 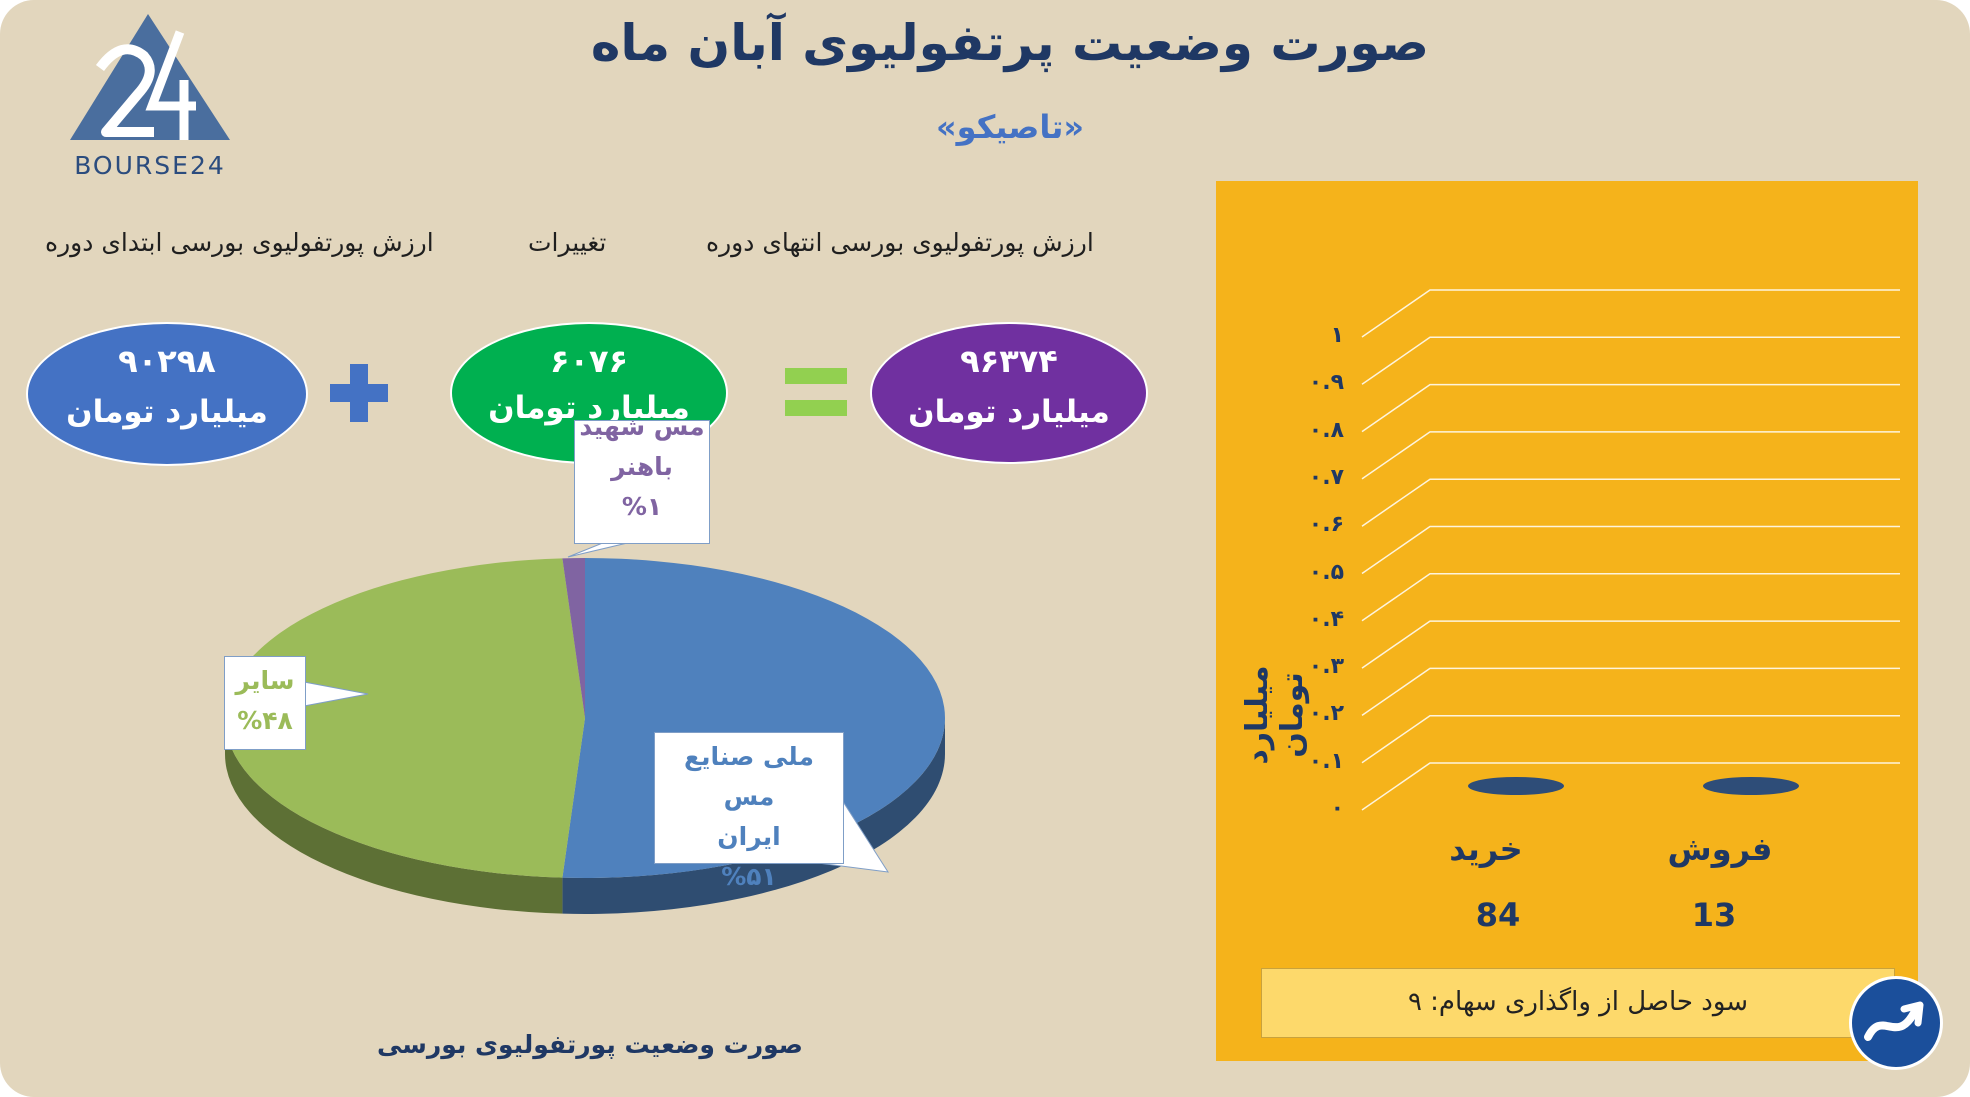 What do you see at coordinates (749, 876) in the screenshot?
I see `callout-copper-value: %۵۱` at bounding box center [749, 876].